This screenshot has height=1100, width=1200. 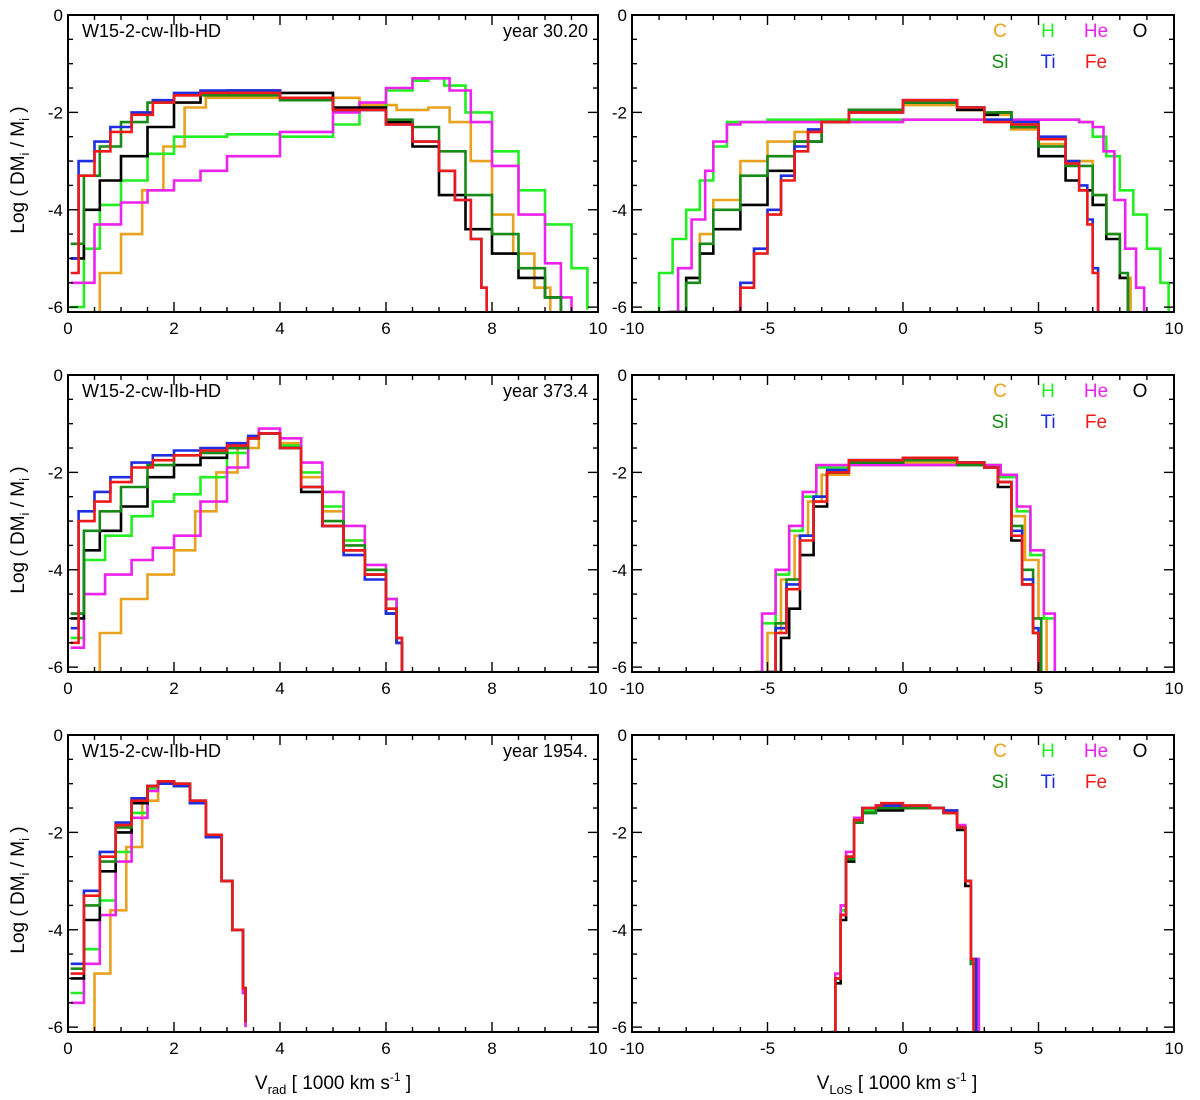 I want to click on series-line-c, so click(x=165, y=907).